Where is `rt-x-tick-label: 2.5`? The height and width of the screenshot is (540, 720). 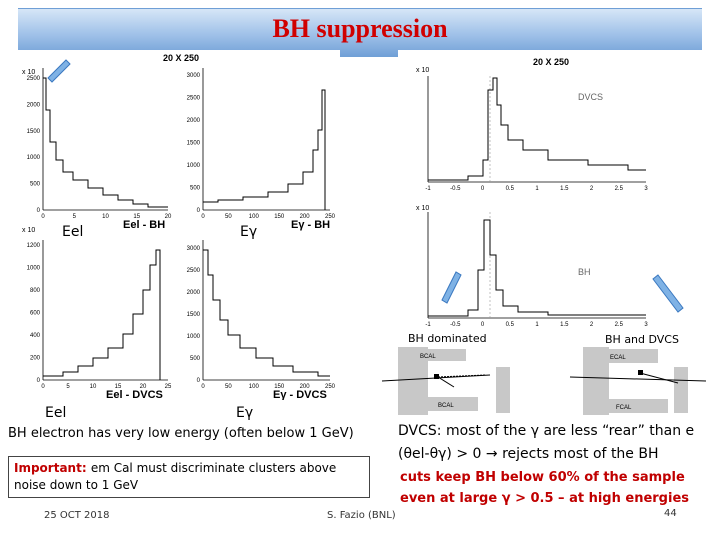
rt-x-tick-label: 2.5 is located at coordinates (619, 189).